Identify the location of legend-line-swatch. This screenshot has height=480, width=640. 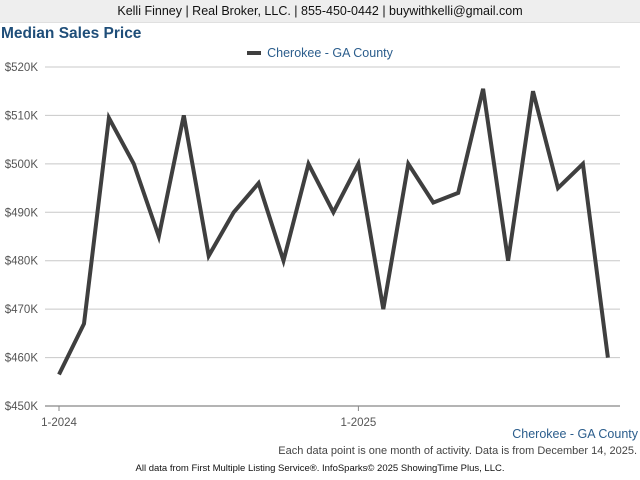
(254, 53).